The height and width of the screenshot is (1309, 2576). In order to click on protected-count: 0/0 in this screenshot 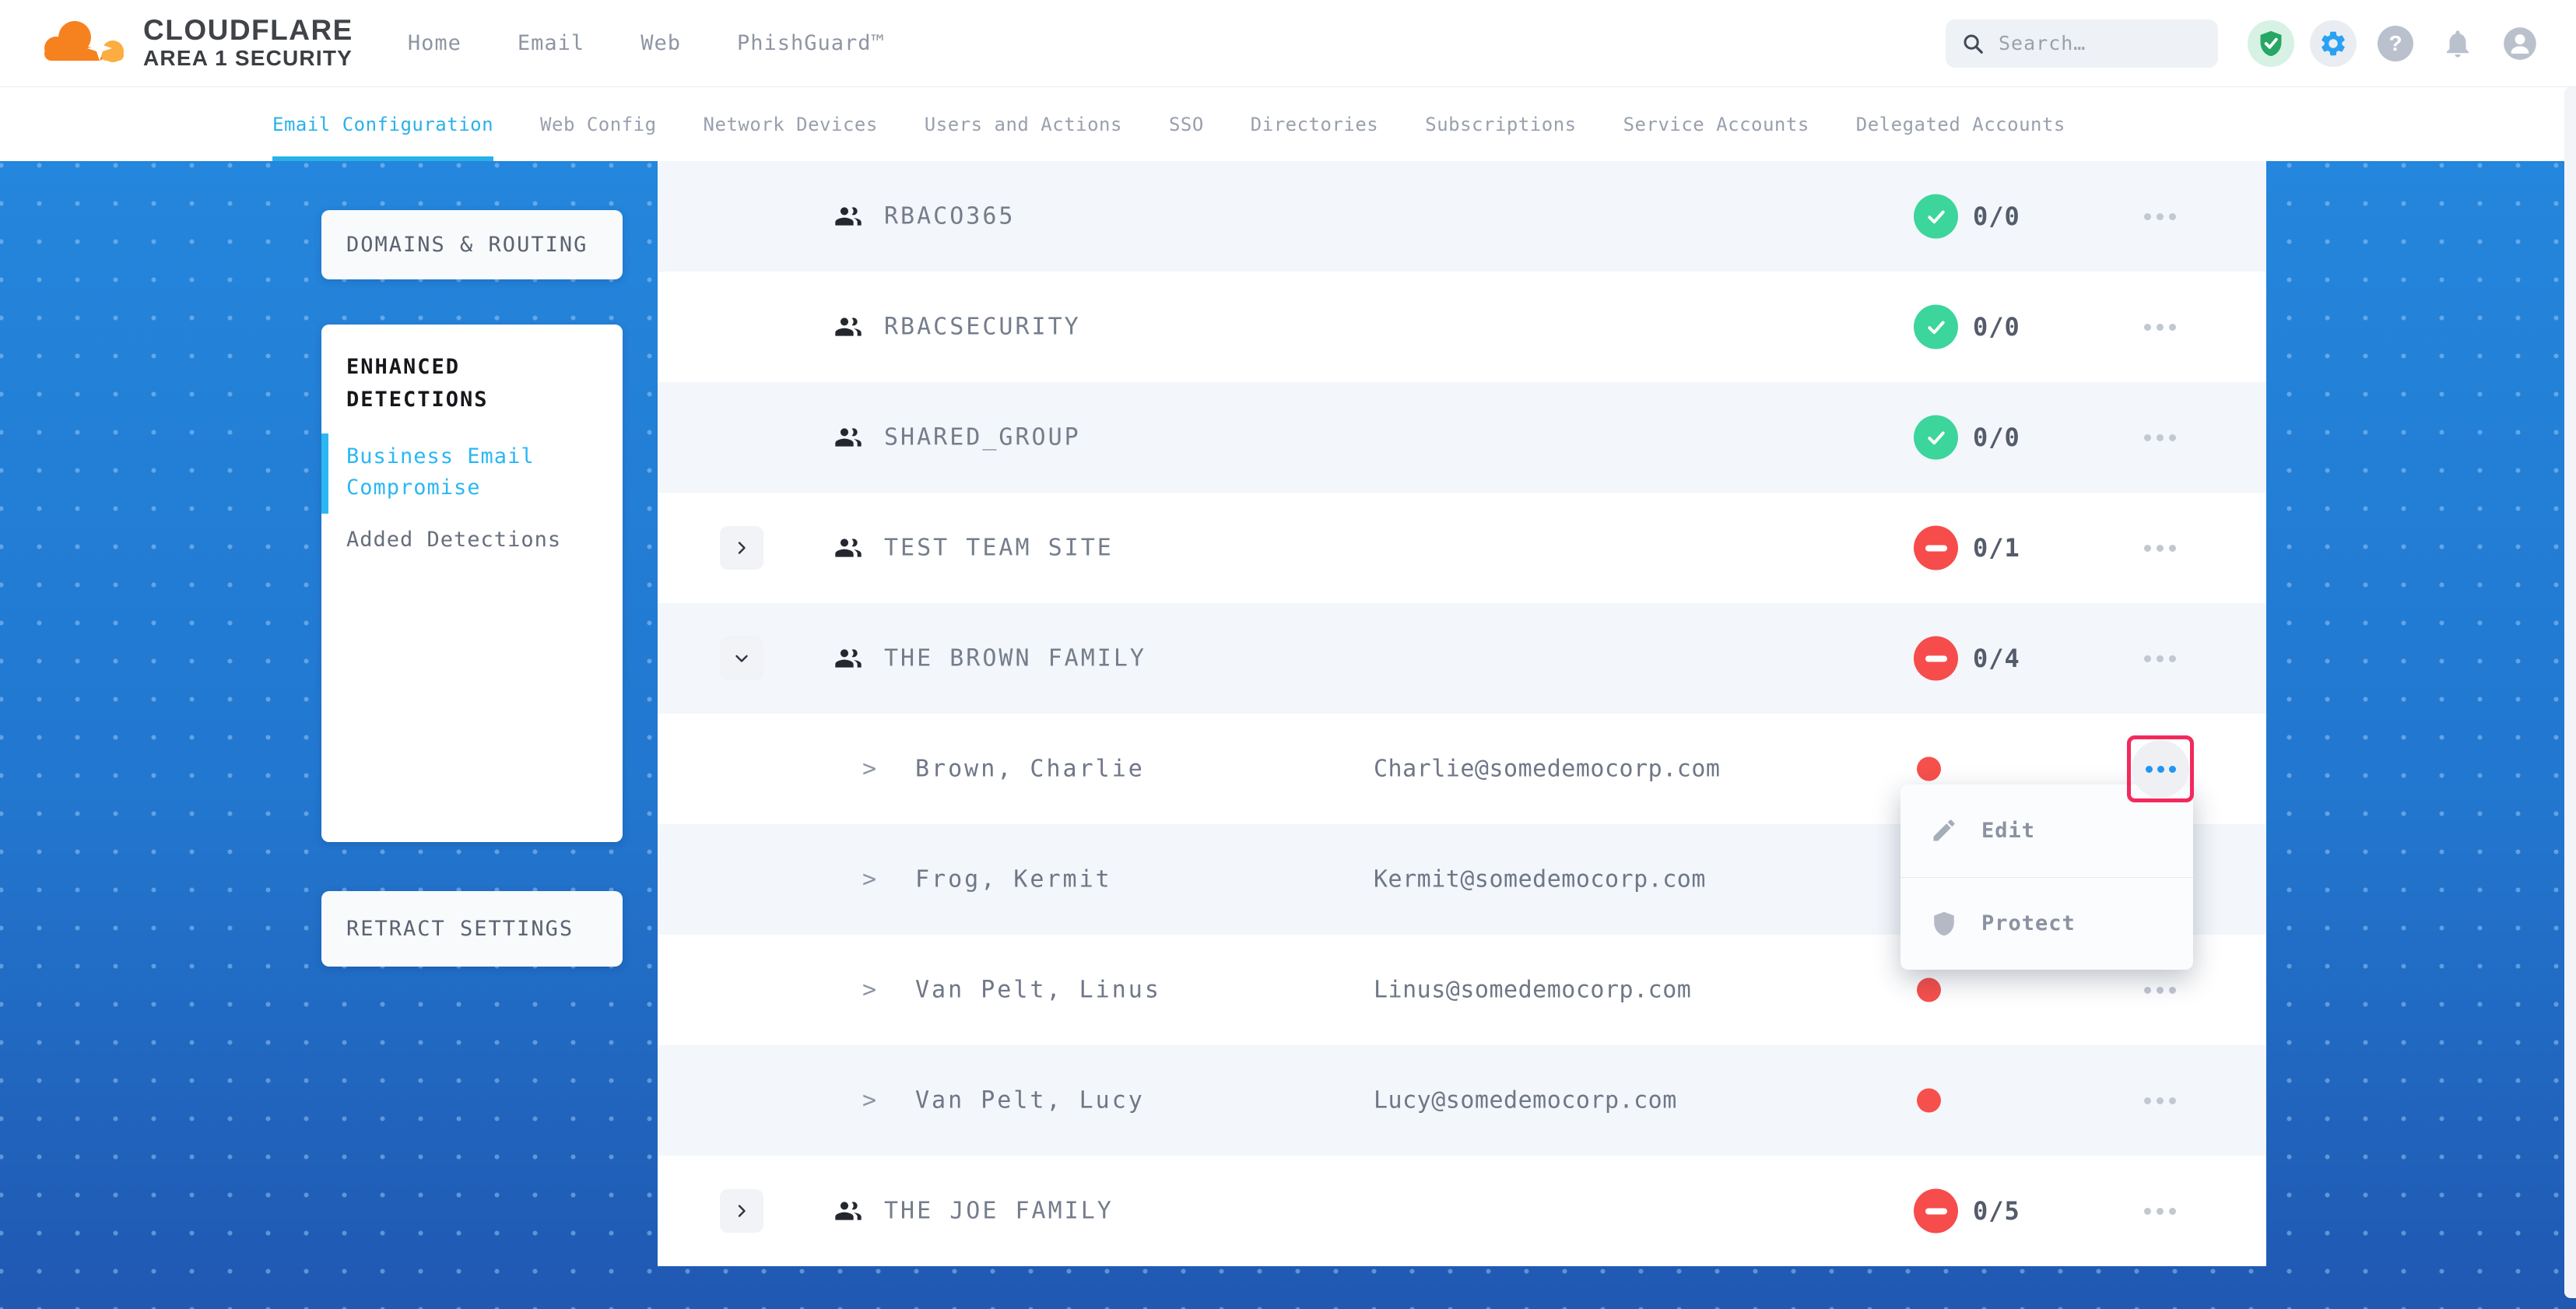, I will do `click(1997, 216)`.